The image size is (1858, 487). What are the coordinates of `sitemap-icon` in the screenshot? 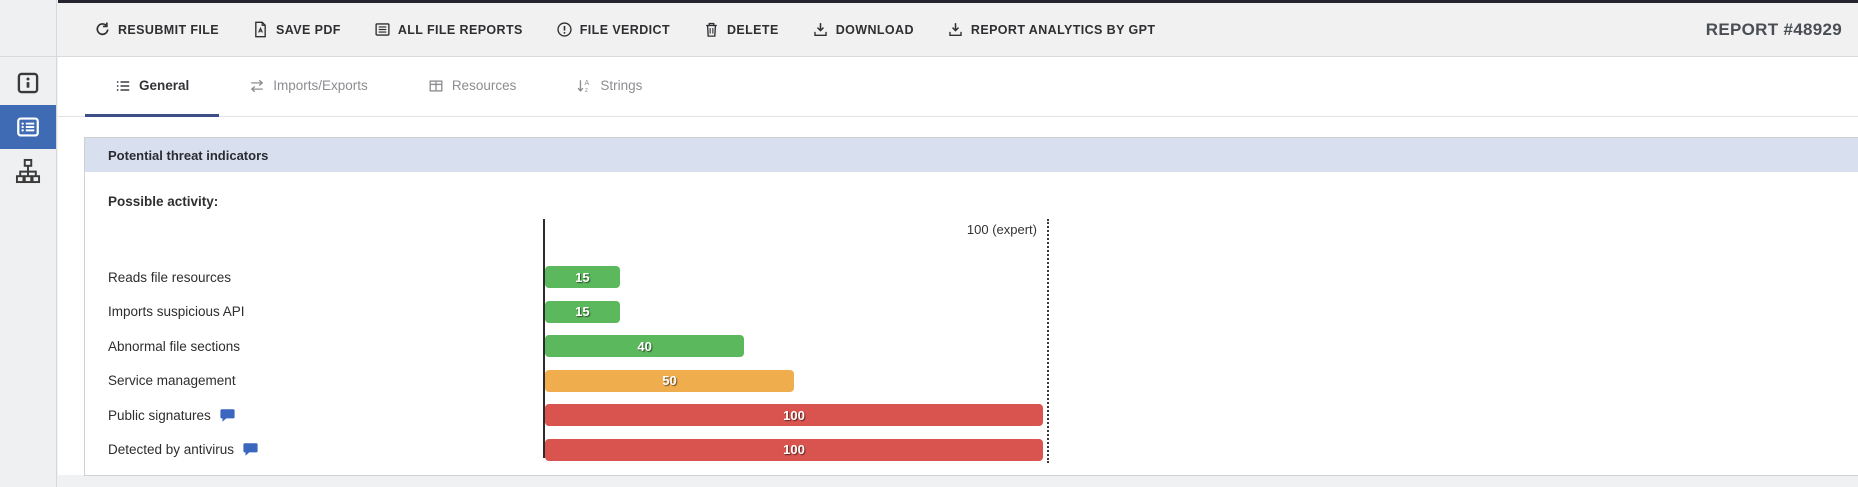 It's located at (28, 171).